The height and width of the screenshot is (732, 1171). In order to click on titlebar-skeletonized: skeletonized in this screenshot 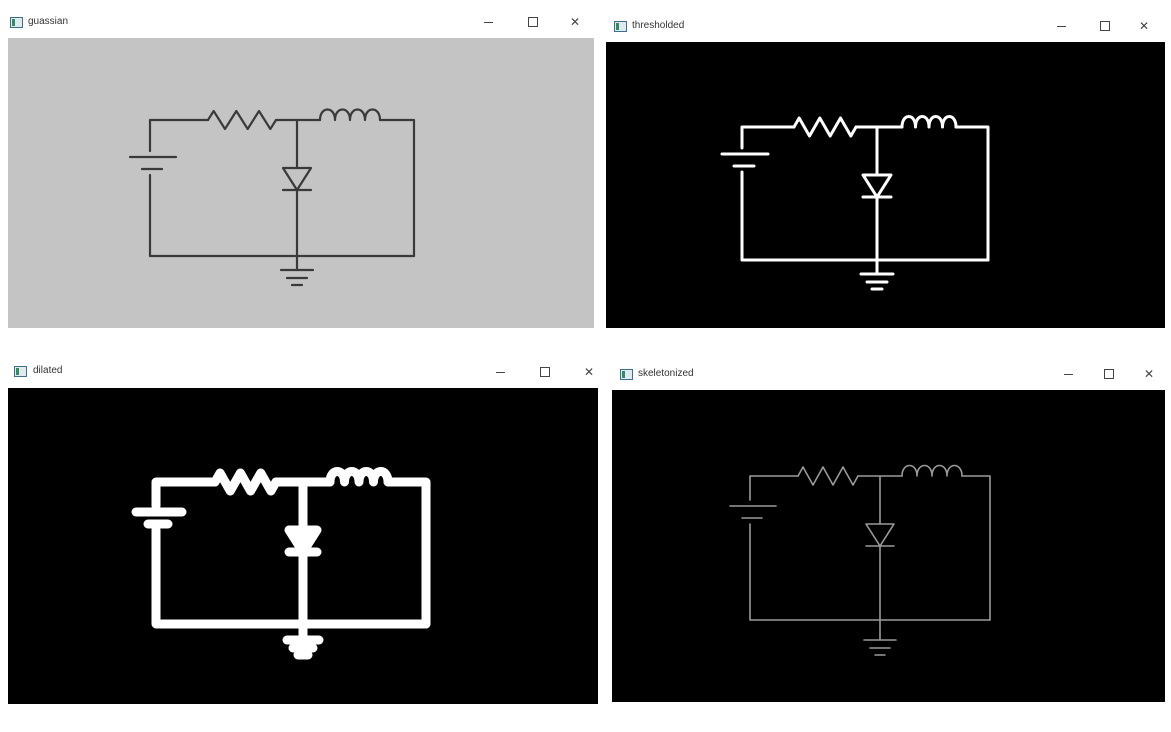, I will do `click(888, 375)`.